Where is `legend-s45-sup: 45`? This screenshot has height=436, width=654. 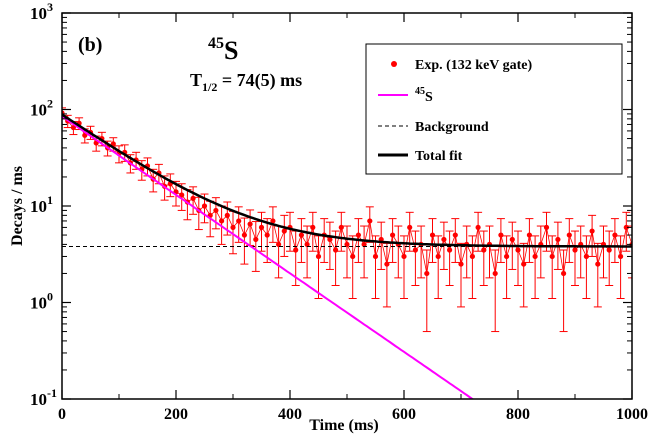
legend-s45-sup: 45 is located at coordinates (420, 91).